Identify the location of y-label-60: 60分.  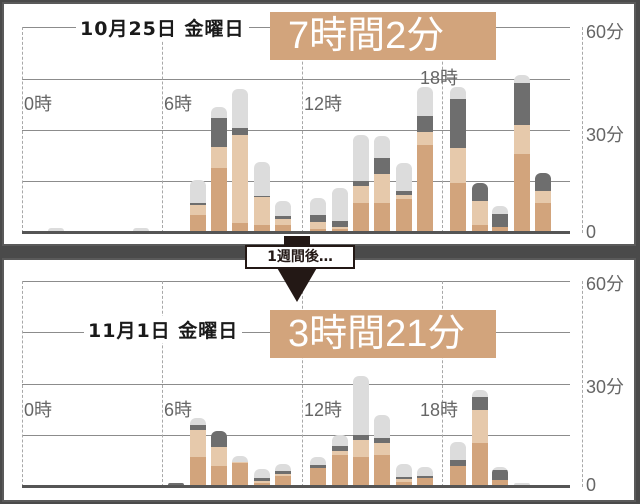
(605, 32).